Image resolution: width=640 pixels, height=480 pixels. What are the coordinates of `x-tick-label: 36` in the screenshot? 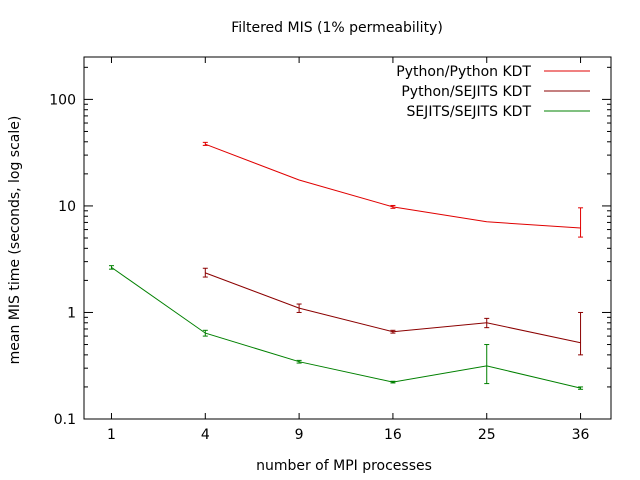 It's located at (581, 435).